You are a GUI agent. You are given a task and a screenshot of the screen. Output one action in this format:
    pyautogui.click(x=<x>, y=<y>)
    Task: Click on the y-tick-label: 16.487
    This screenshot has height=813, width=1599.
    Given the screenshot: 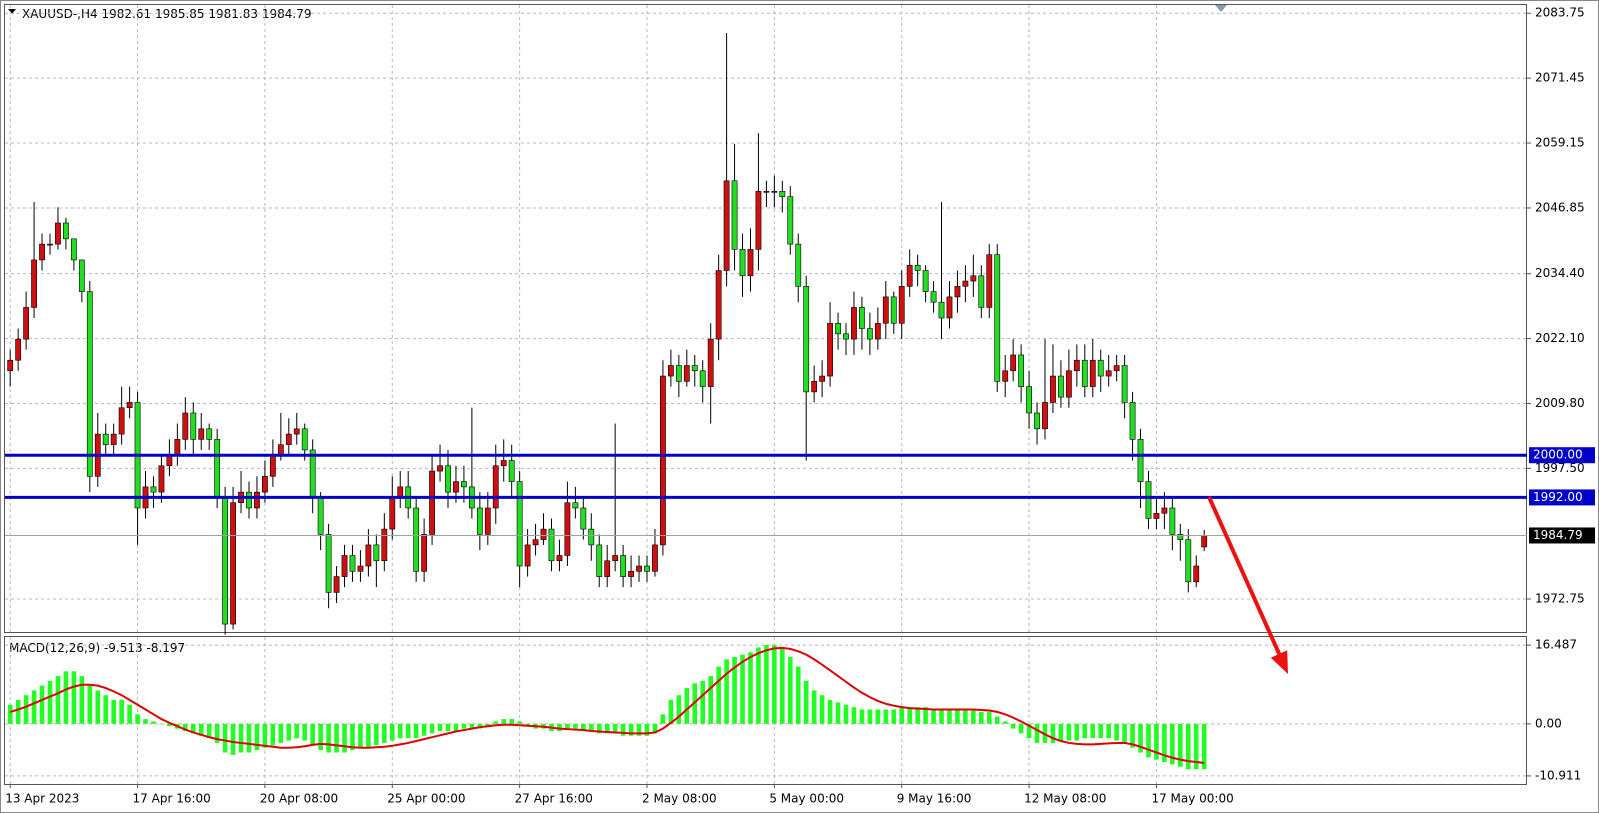 What is the action you would take?
    pyautogui.click(x=1556, y=645)
    